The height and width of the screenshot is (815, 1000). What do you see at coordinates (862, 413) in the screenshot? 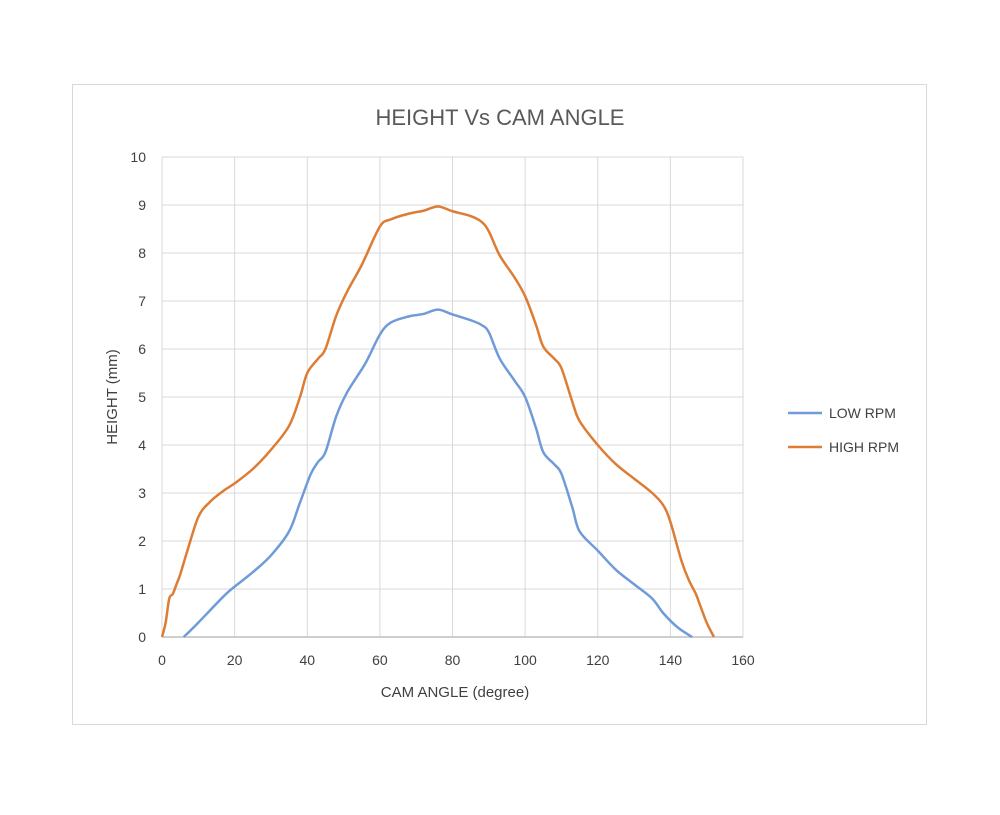
I see `legend-label: LOW RPM` at bounding box center [862, 413].